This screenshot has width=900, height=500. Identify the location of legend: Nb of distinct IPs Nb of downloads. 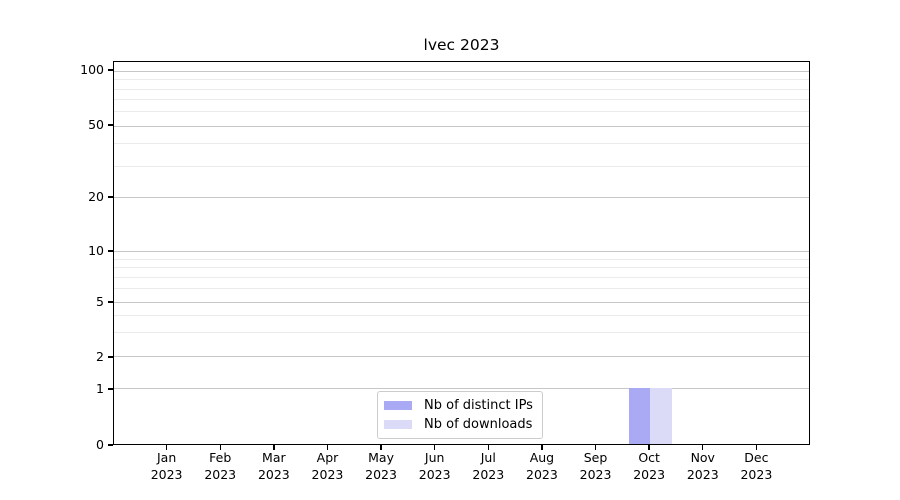
(460, 415).